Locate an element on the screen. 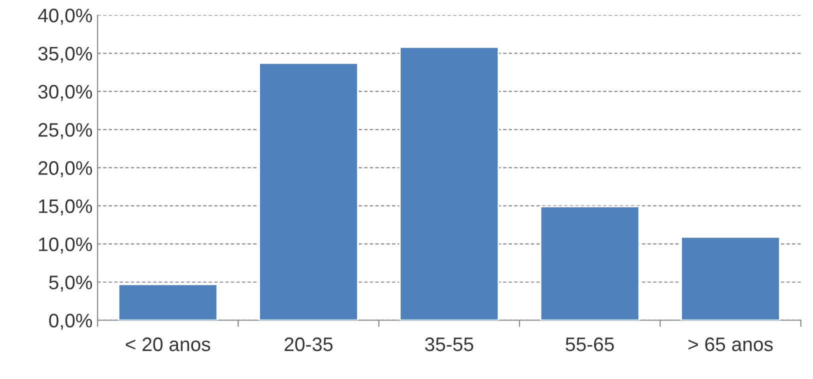  y-tick-label: 40,0% is located at coordinates (65, 16).